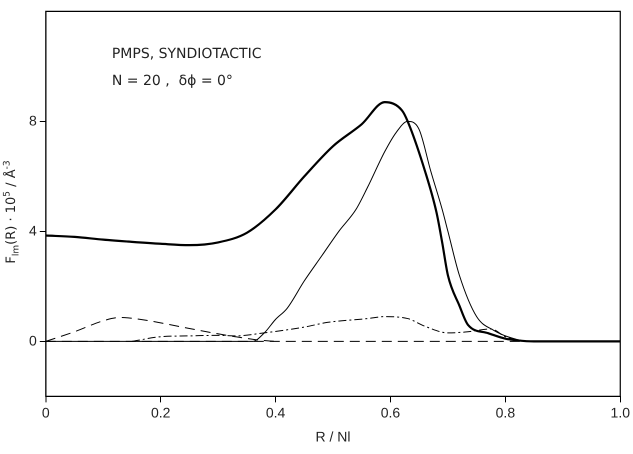 This screenshot has height=454, width=633. Describe the element at coordinates (32, 120) in the screenshot. I see `y-tick-label: 8` at that location.